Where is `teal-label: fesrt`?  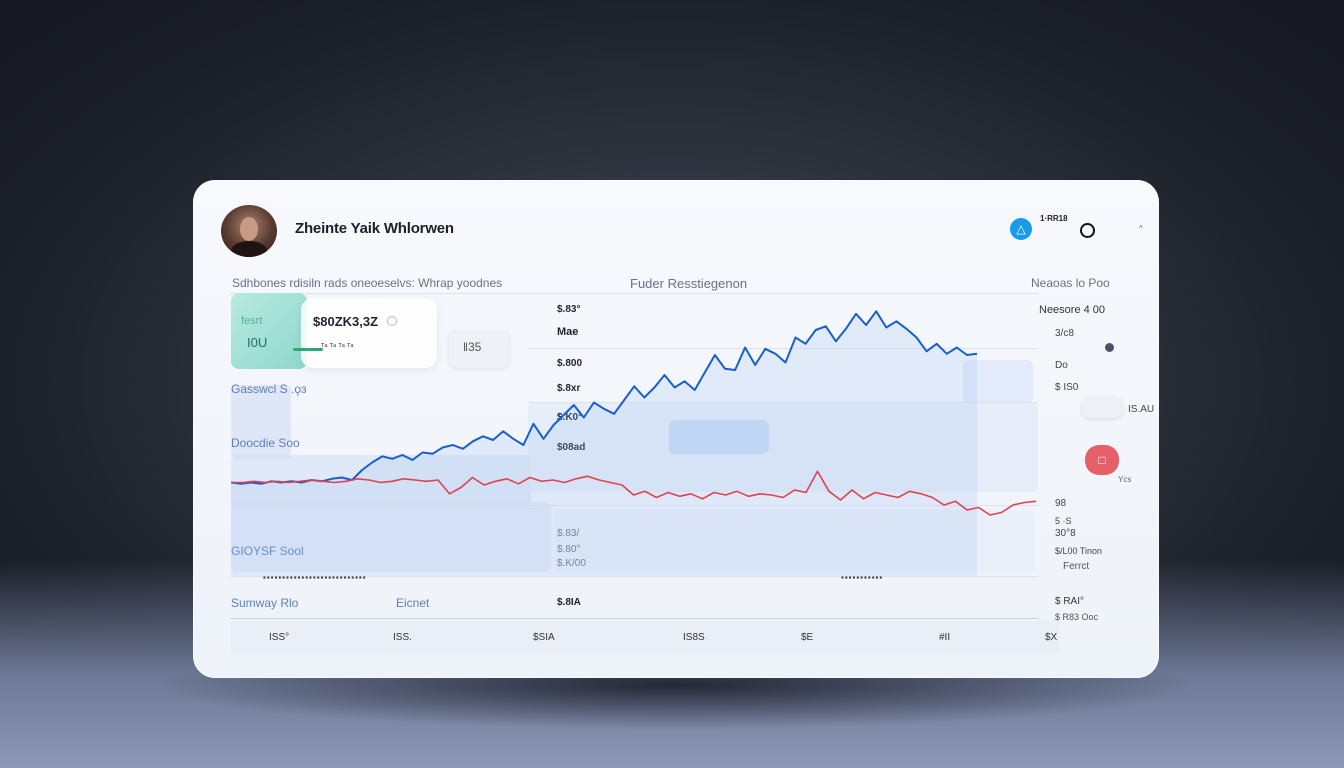 teal-label: fesrt is located at coordinates (252, 321).